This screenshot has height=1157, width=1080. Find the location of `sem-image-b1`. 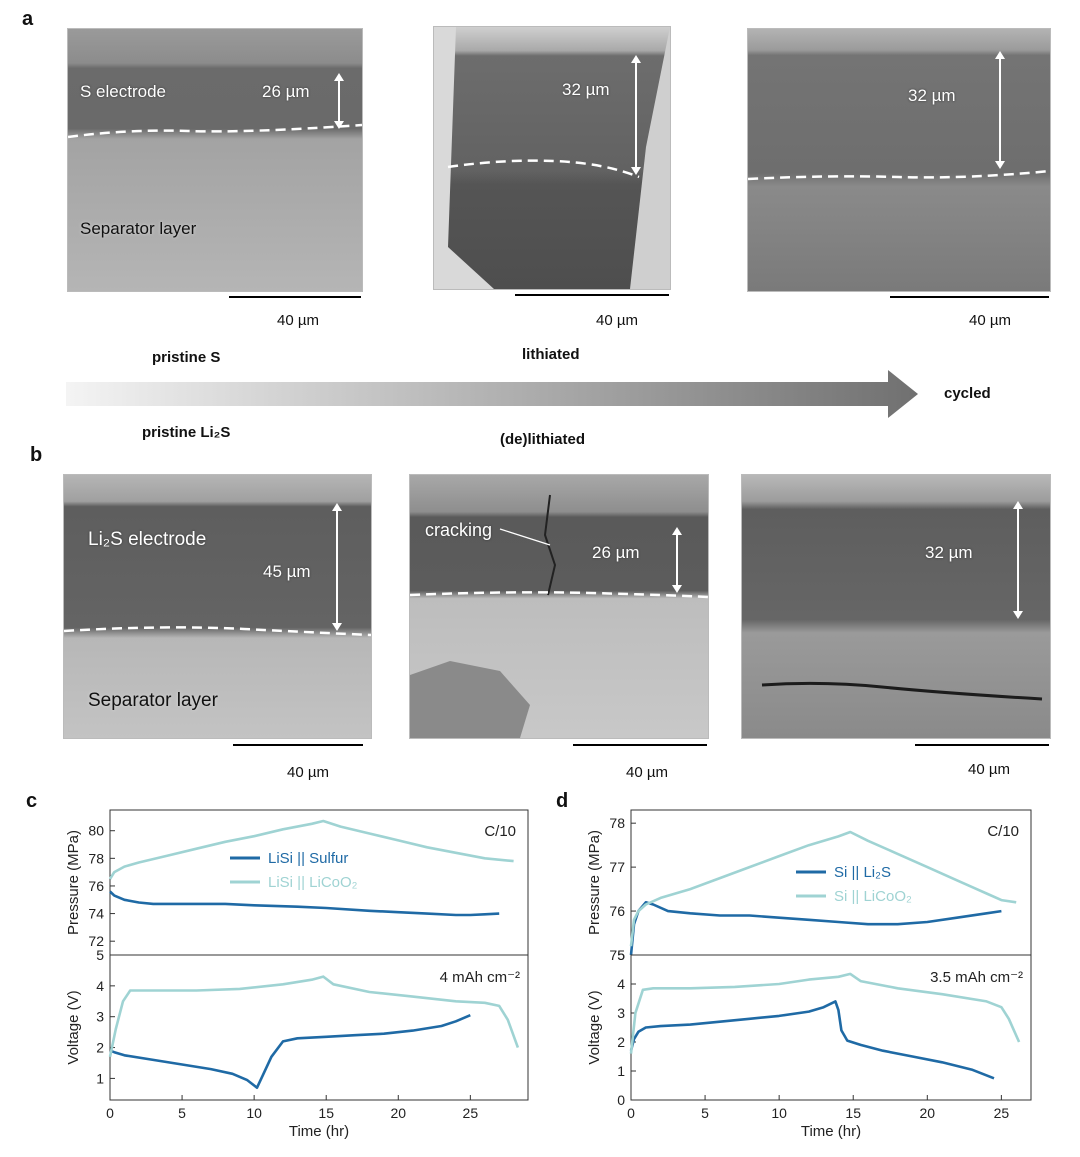

sem-image-b1 is located at coordinates (217, 606).